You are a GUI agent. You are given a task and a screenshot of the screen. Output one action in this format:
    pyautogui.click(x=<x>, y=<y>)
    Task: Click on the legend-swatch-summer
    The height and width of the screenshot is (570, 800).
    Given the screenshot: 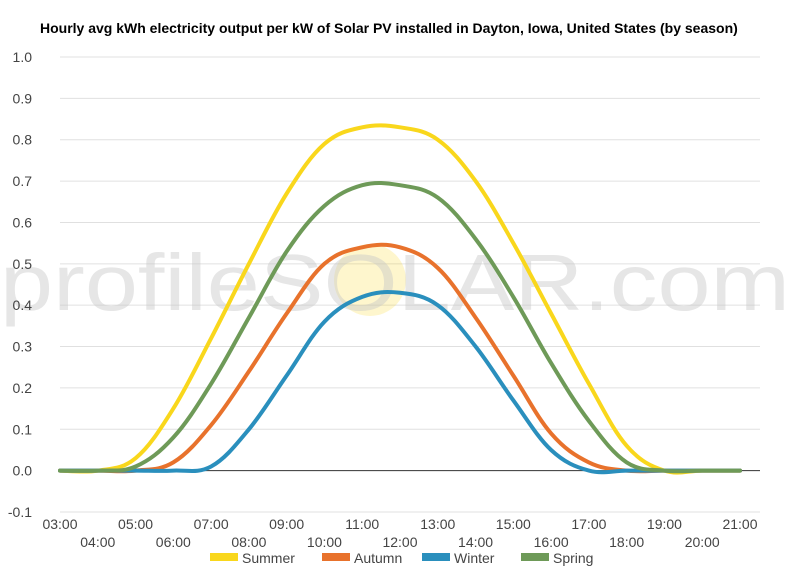 What is the action you would take?
    pyautogui.click(x=224, y=557)
    